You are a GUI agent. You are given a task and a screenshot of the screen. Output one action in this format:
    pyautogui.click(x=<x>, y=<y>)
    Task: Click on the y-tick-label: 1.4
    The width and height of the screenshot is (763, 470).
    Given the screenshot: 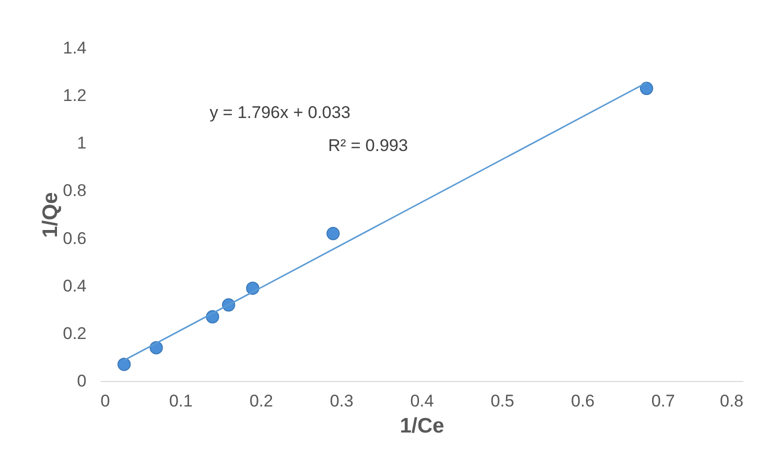 What is the action you would take?
    pyautogui.click(x=74, y=48)
    